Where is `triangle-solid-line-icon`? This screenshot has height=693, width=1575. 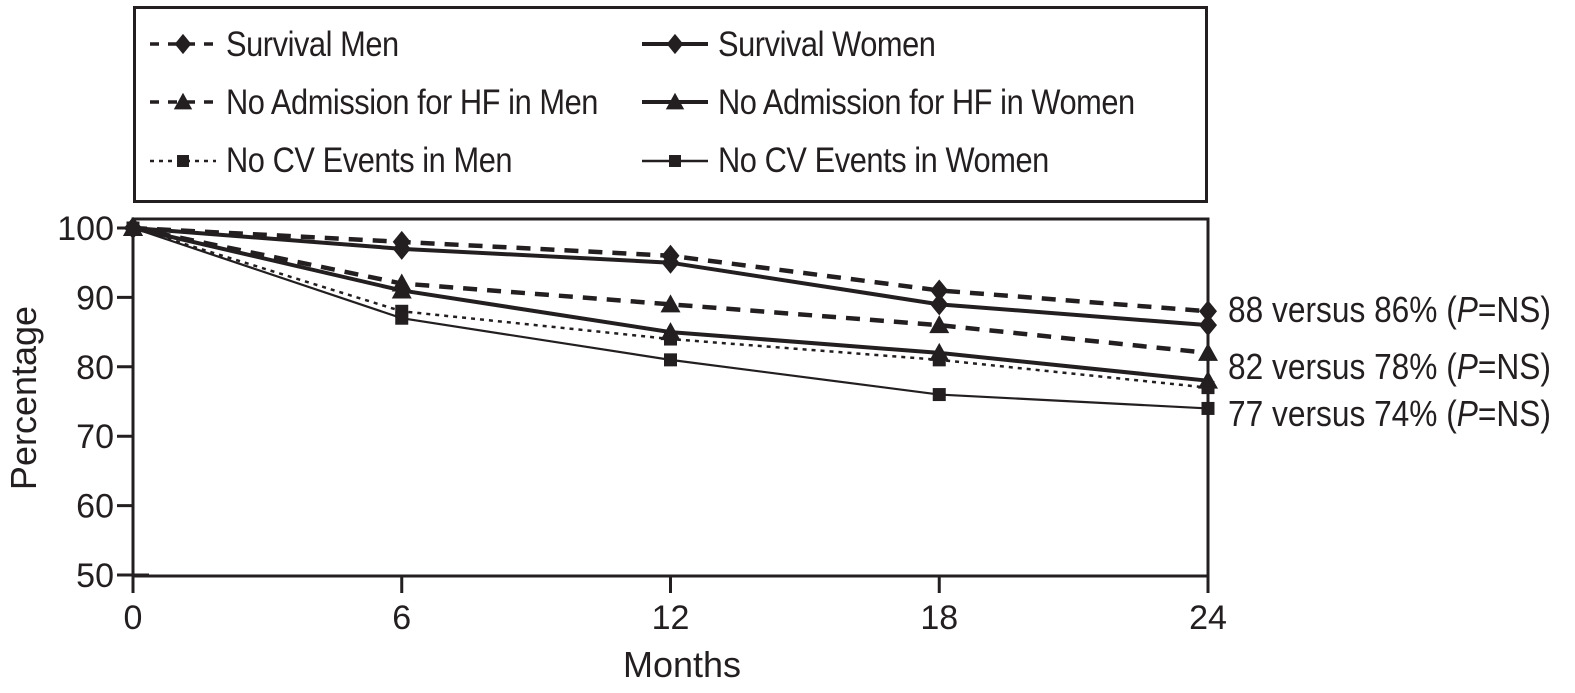 triangle-solid-line-icon is located at coordinates (675, 101).